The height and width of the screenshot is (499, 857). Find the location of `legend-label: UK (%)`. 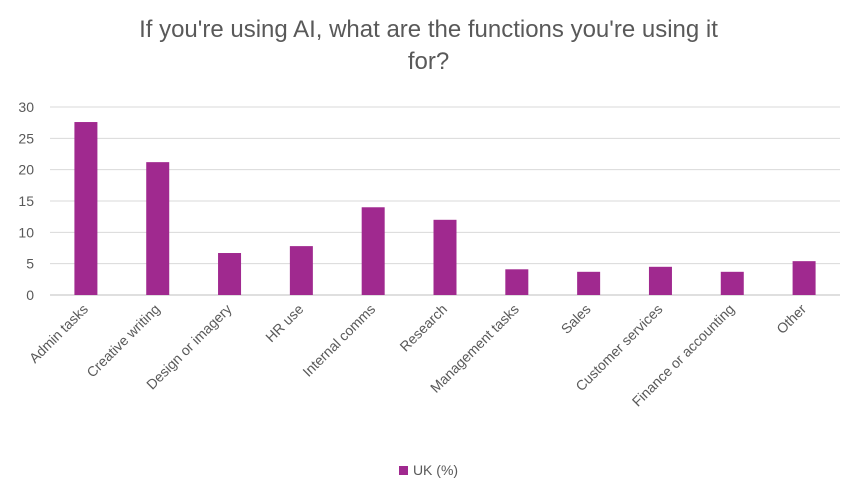

legend-label: UK (%) is located at coordinates (435, 470).